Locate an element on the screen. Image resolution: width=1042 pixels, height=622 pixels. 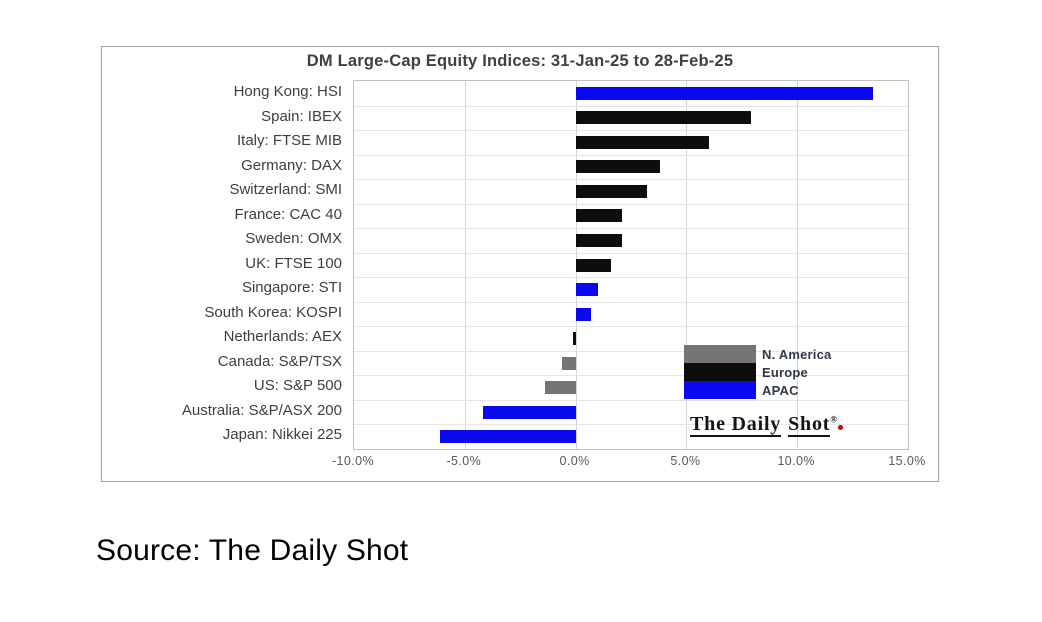
legend: N. America Europe APAC is located at coordinates (757, 372).